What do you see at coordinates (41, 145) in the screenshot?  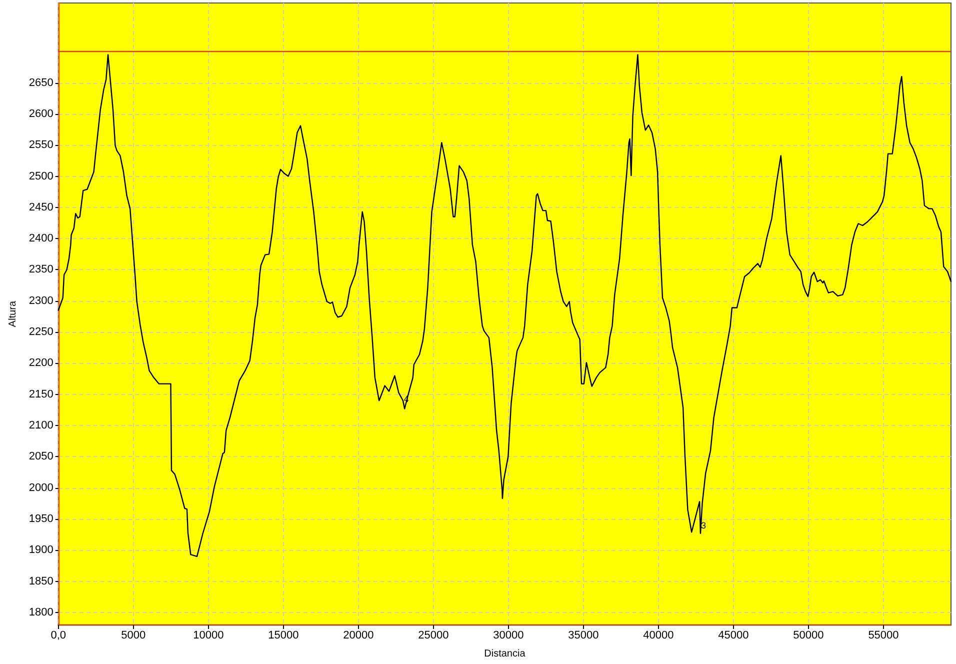 I see `y-tick-label: 2550` at bounding box center [41, 145].